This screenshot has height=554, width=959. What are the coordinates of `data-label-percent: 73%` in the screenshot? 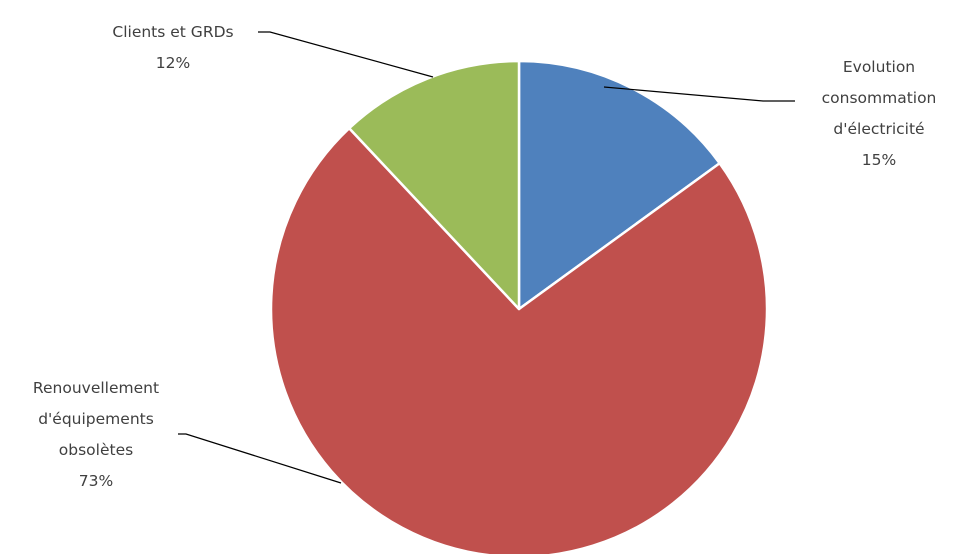 It's located at (96, 481).